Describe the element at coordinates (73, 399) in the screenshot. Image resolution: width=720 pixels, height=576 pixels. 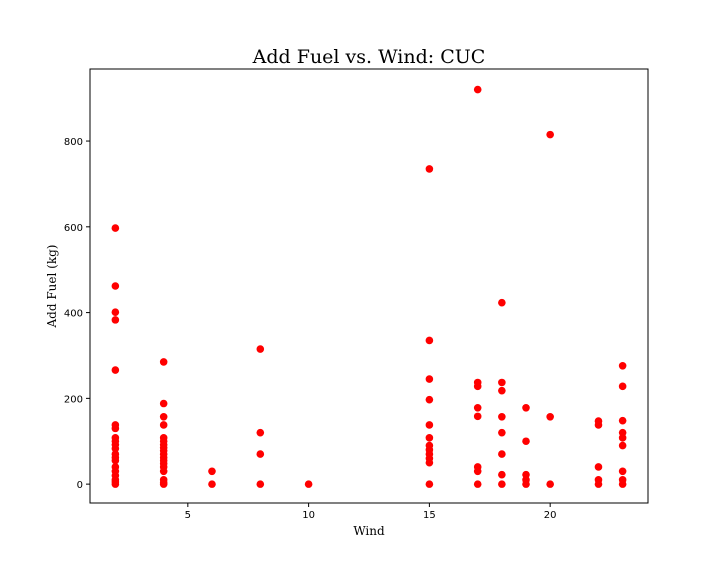
I see `y-tick-label: 200` at that location.